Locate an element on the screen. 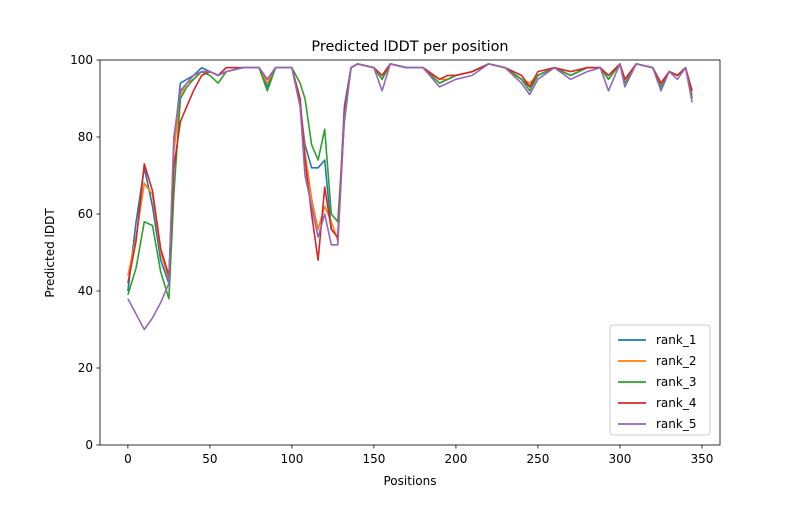 Image resolution: width=800 pixels, height=505 pixels. x-tick-label: 350 is located at coordinates (702, 459).